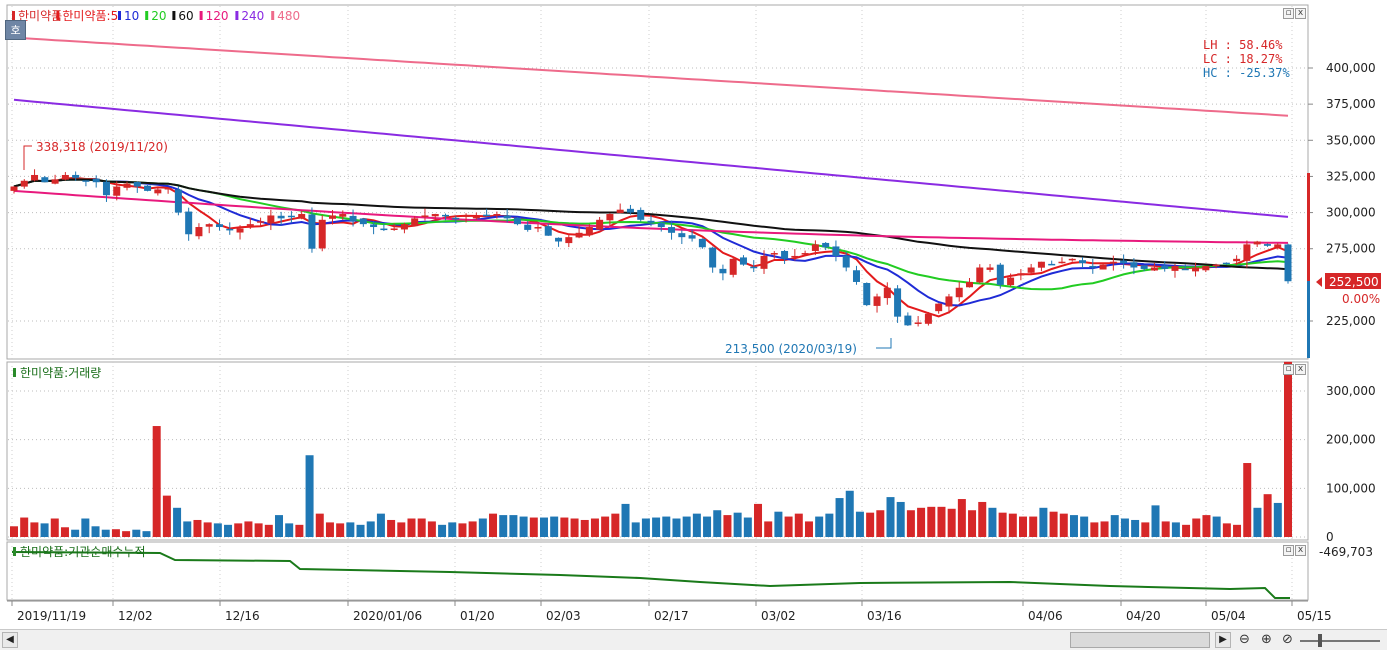 The image size is (1387, 650). I want to click on side-mode-button: 호, so click(15, 30).